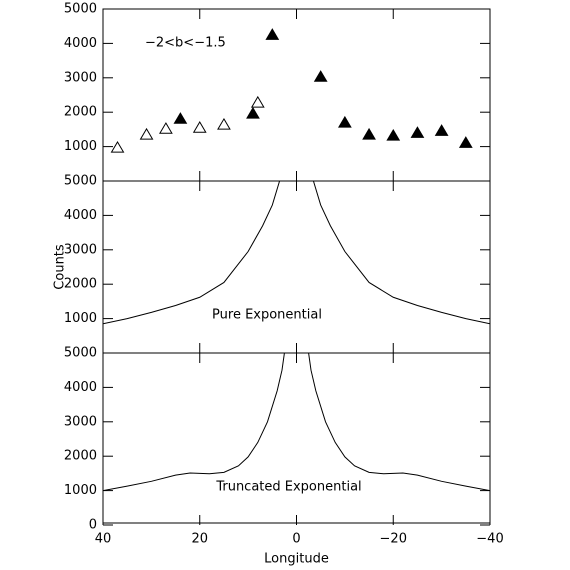 Image resolution: width=570 pixels, height=570 pixels. What do you see at coordinates (296, 539) in the screenshot?
I see `x-tick-label: 0` at bounding box center [296, 539].